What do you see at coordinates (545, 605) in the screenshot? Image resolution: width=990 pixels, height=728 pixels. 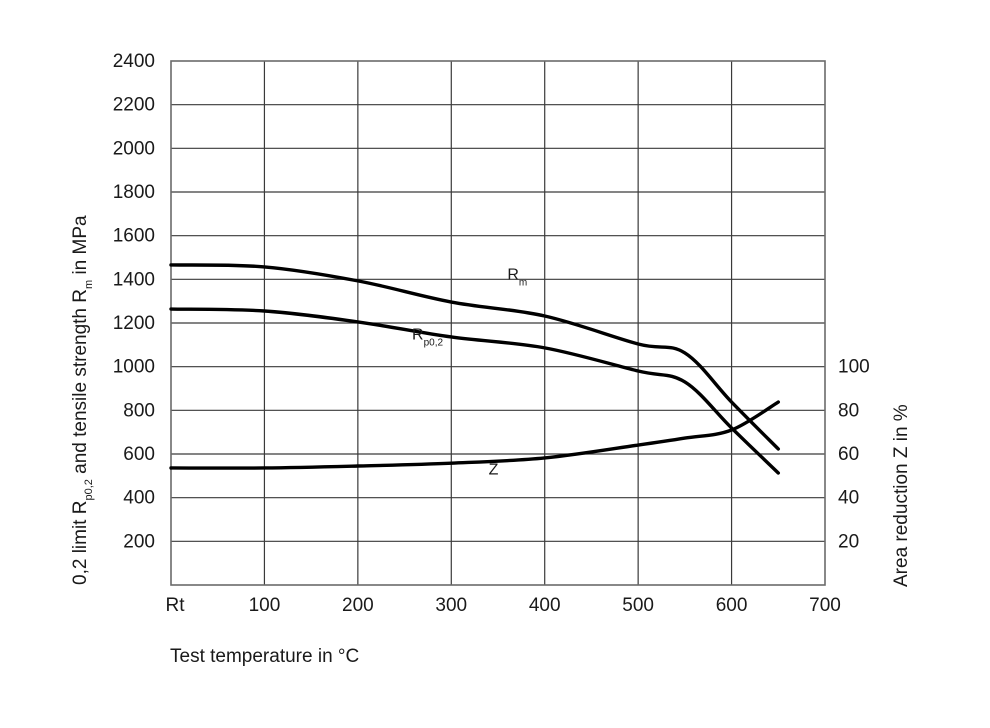 I see `x-tick-label: 400` at bounding box center [545, 605].